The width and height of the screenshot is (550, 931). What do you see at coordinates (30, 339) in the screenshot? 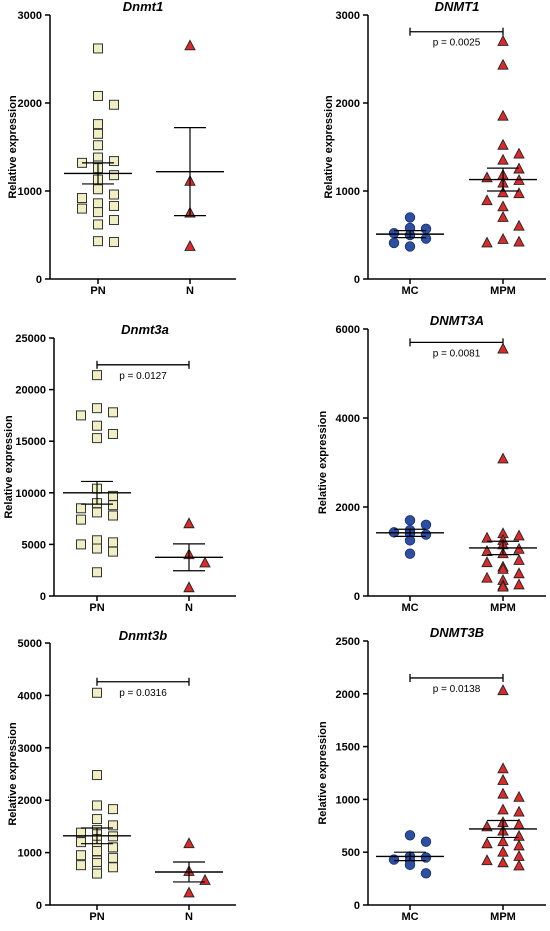
I see `y-tick-label: 25000` at bounding box center [30, 339].